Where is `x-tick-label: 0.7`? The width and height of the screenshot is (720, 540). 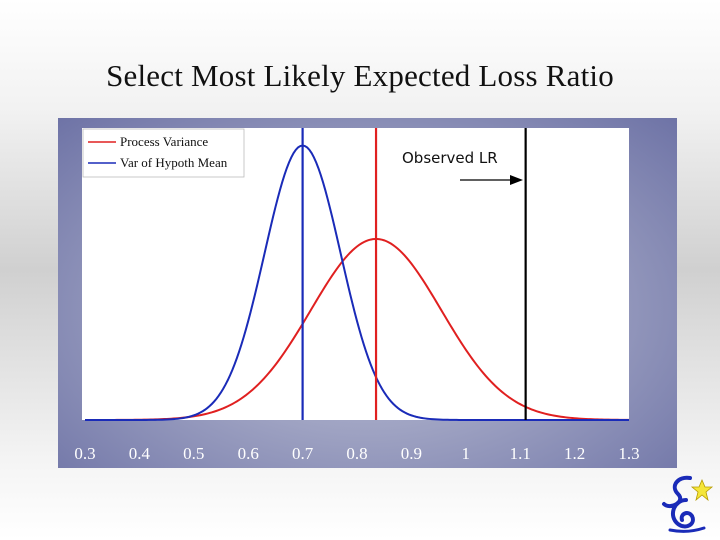 x-tick-label: 0.7 is located at coordinates (303, 453).